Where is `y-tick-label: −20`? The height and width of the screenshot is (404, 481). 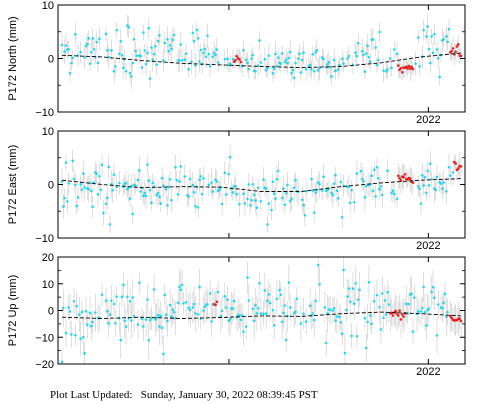
y-tick-label: −20 is located at coordinates (44, 365).